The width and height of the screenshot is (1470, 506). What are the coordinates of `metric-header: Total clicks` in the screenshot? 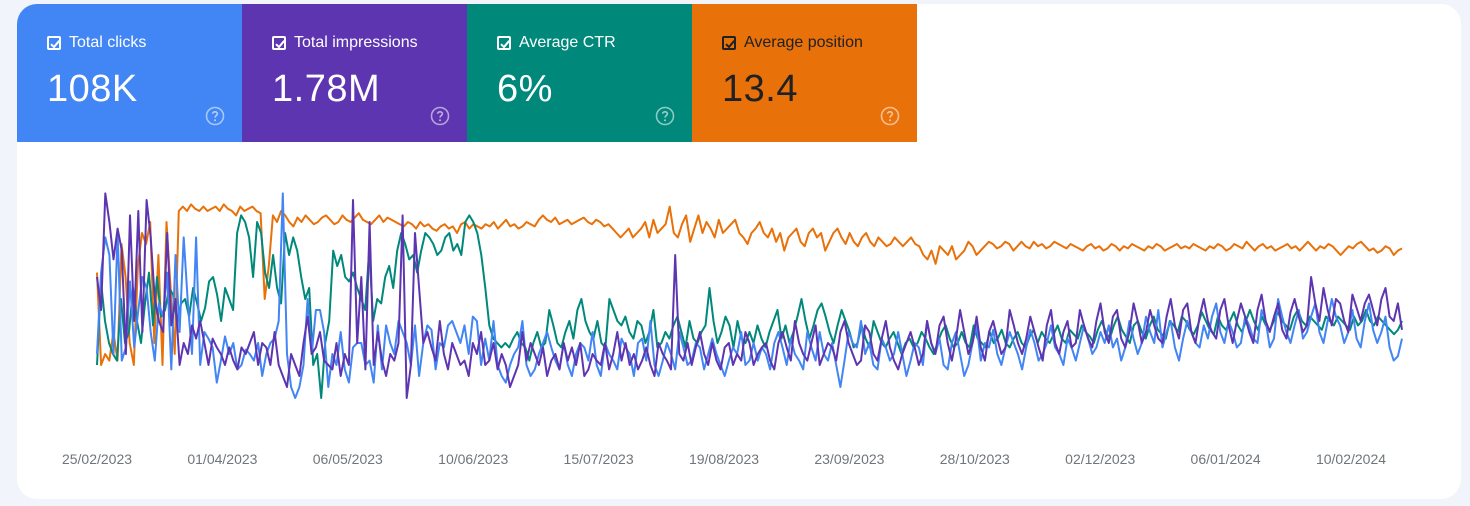 It's located at (96, 43).